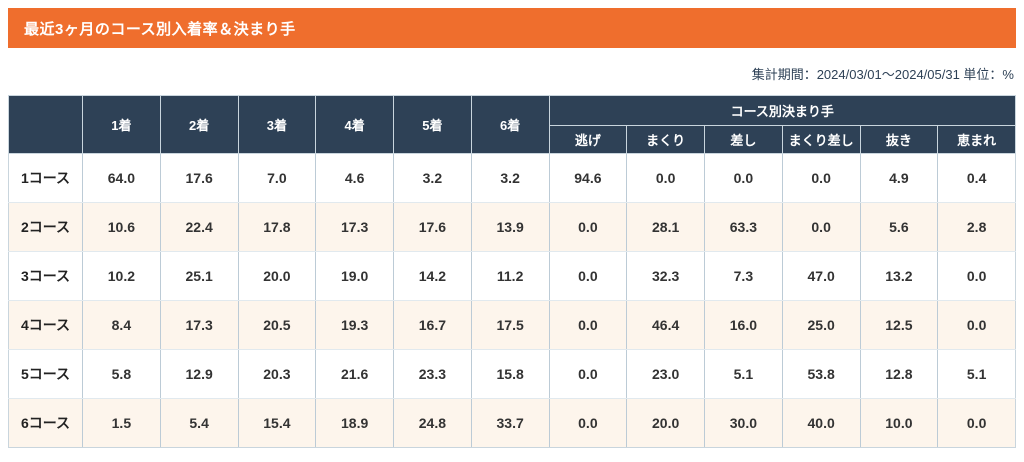 The width and height of the screenshot is (1024, 462). What do you see at coordinates (899, 325) in the screenshot?
I see `kimarite-value: 12.5` at bounding box center [899, 325].